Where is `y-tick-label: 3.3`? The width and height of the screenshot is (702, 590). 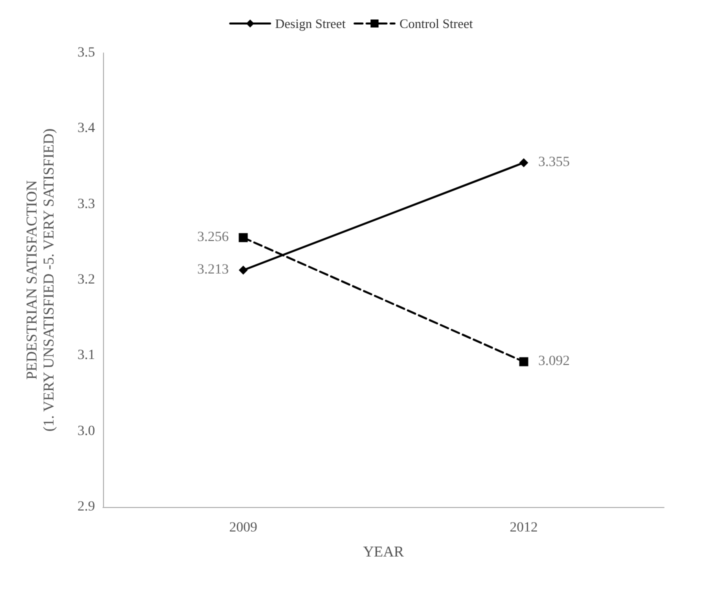
y-tick-label: 3.3 is located at coordinates (86, 204).